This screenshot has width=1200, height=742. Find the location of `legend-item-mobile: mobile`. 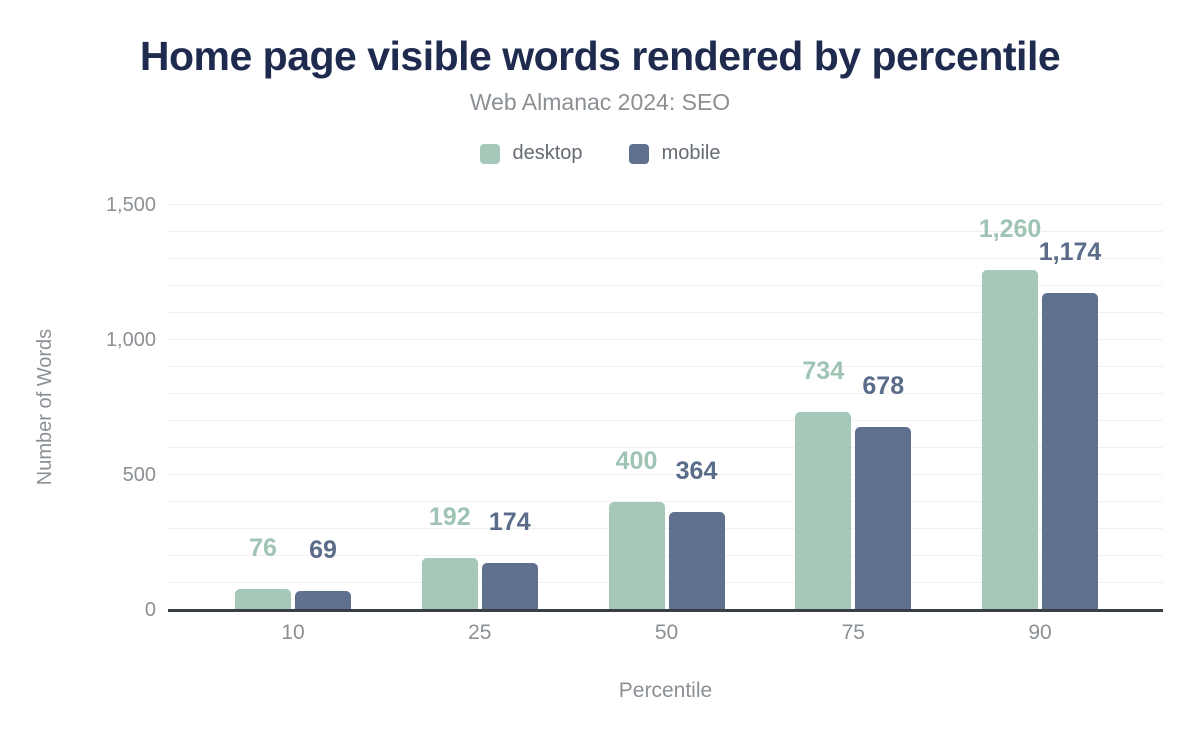

legend-item-mobile: mobile is located at coordinates (674, 153).